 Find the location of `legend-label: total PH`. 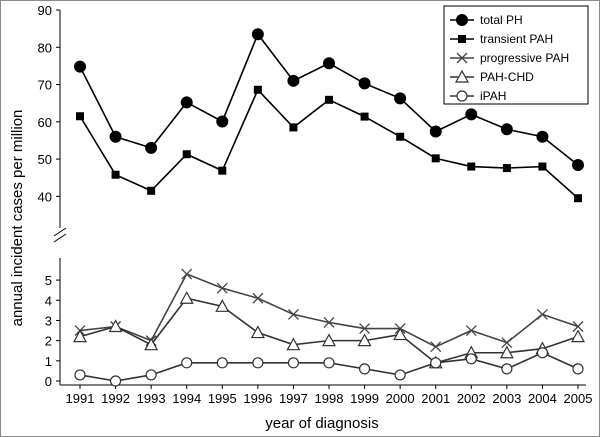

legend-label: total PH is located at coordinates (501, 20).